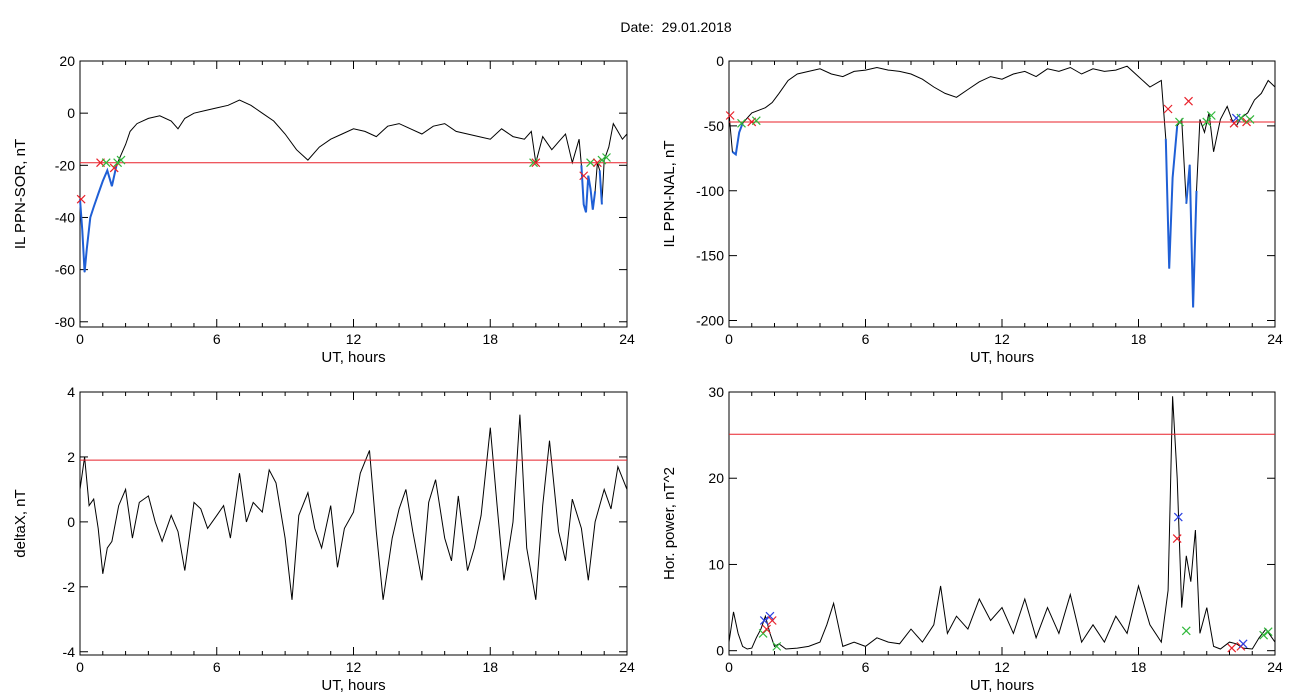 The height and width of the screenshot is (700, 1300). Describe the element at coordinates (676, 27) in the screenshot. I see `date-title: Date: 29.01.2018` at that location.